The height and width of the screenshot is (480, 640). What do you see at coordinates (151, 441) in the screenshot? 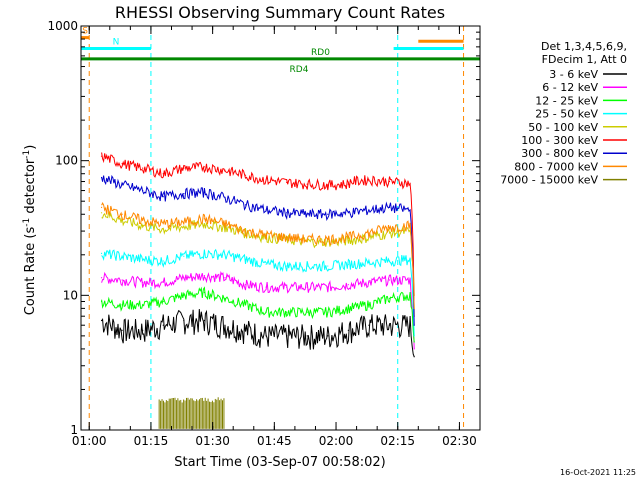
I see `x-tick-label: 01:15` at bounding box center [151, 441].